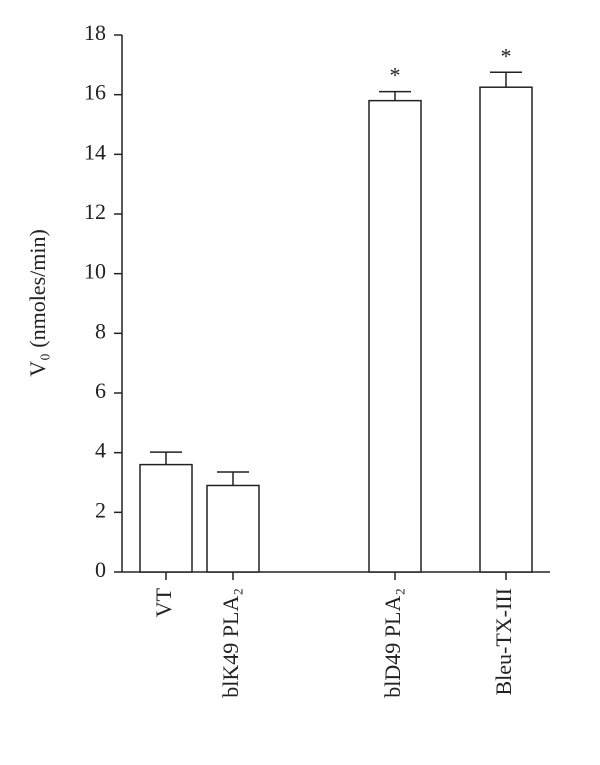 The width and height of the screenshot is (600, 765). Describe the element at coordinates (100, 330) in the screenshot. I see `y-tick-label: 8` at that location.